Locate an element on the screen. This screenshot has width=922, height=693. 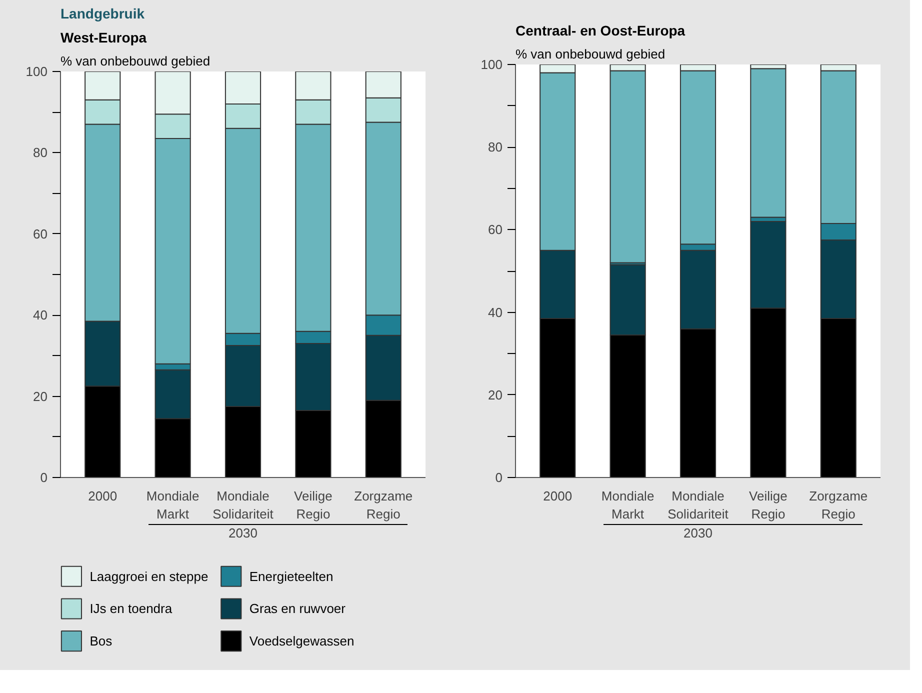
legend-label: Bos is located at coordinates (101, 641).